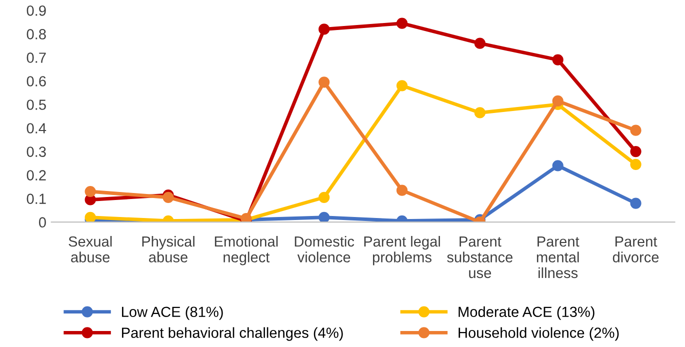 This screenshot has height=347, width=685. I want to click on y-tick-label: 0.7, so click(36, 57).